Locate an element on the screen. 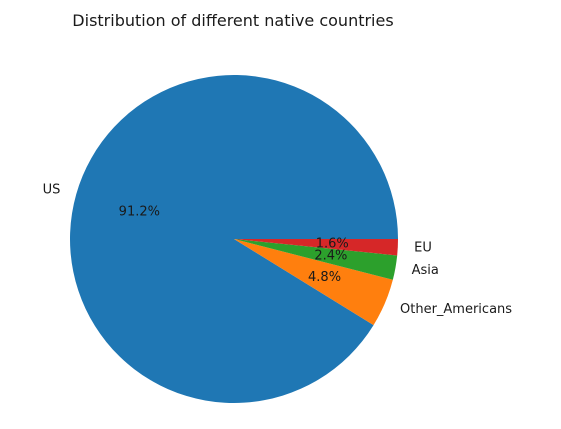 The width and height of the screenshot is (561, 429). pie-slice-eu is located at coordinates (316, 247).